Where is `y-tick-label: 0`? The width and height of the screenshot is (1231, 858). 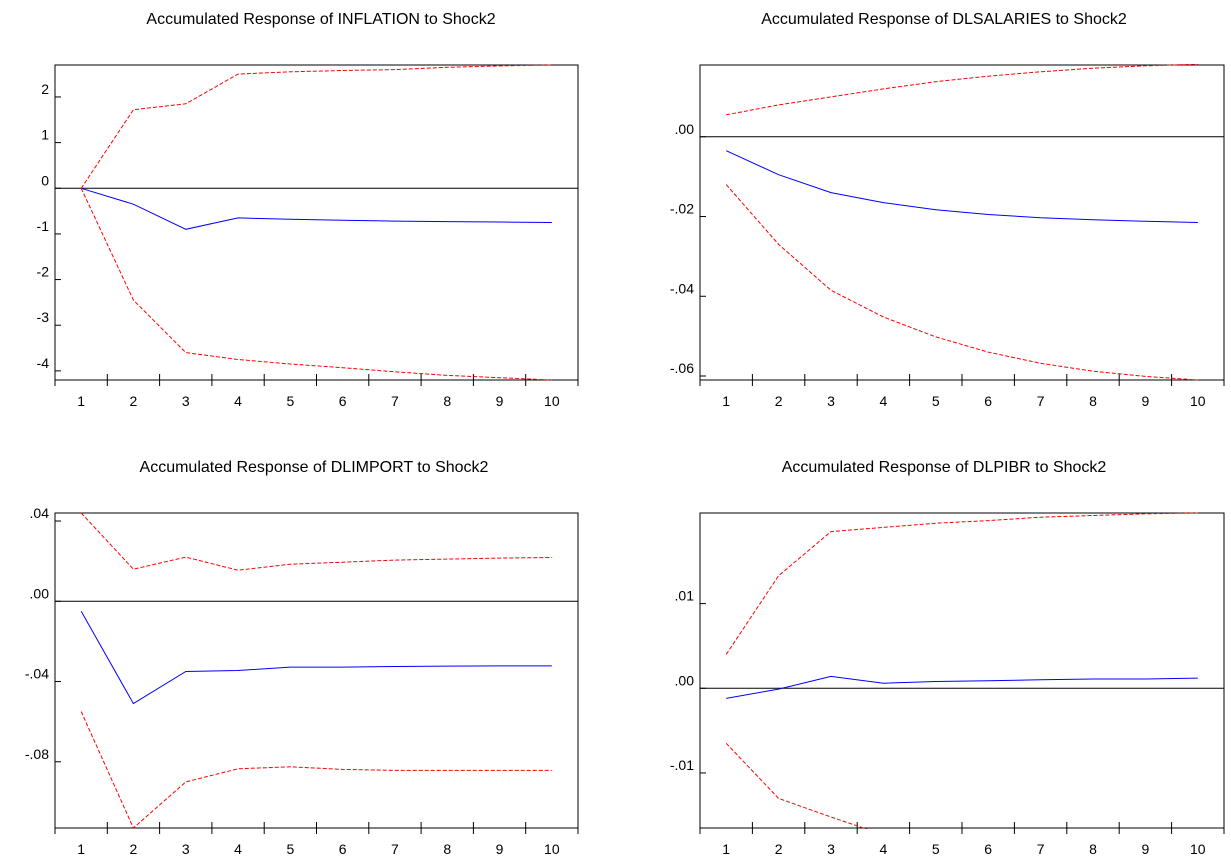
y-tick-label: 0 is located at coordinates (45, 180).